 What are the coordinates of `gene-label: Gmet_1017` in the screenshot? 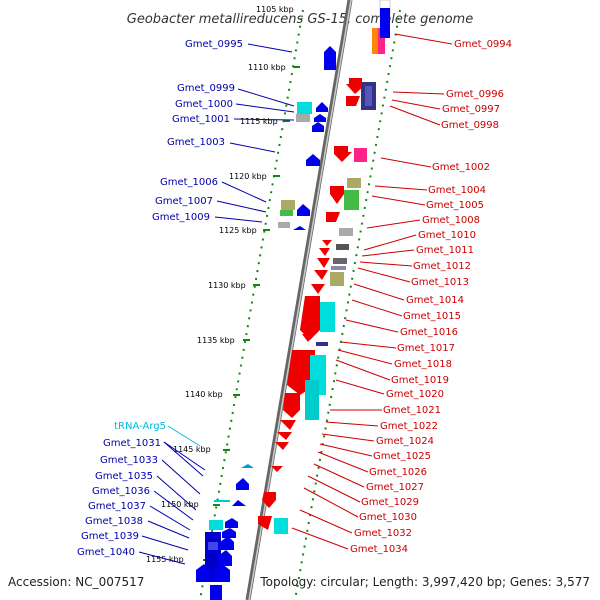 It's located at (426, 348).